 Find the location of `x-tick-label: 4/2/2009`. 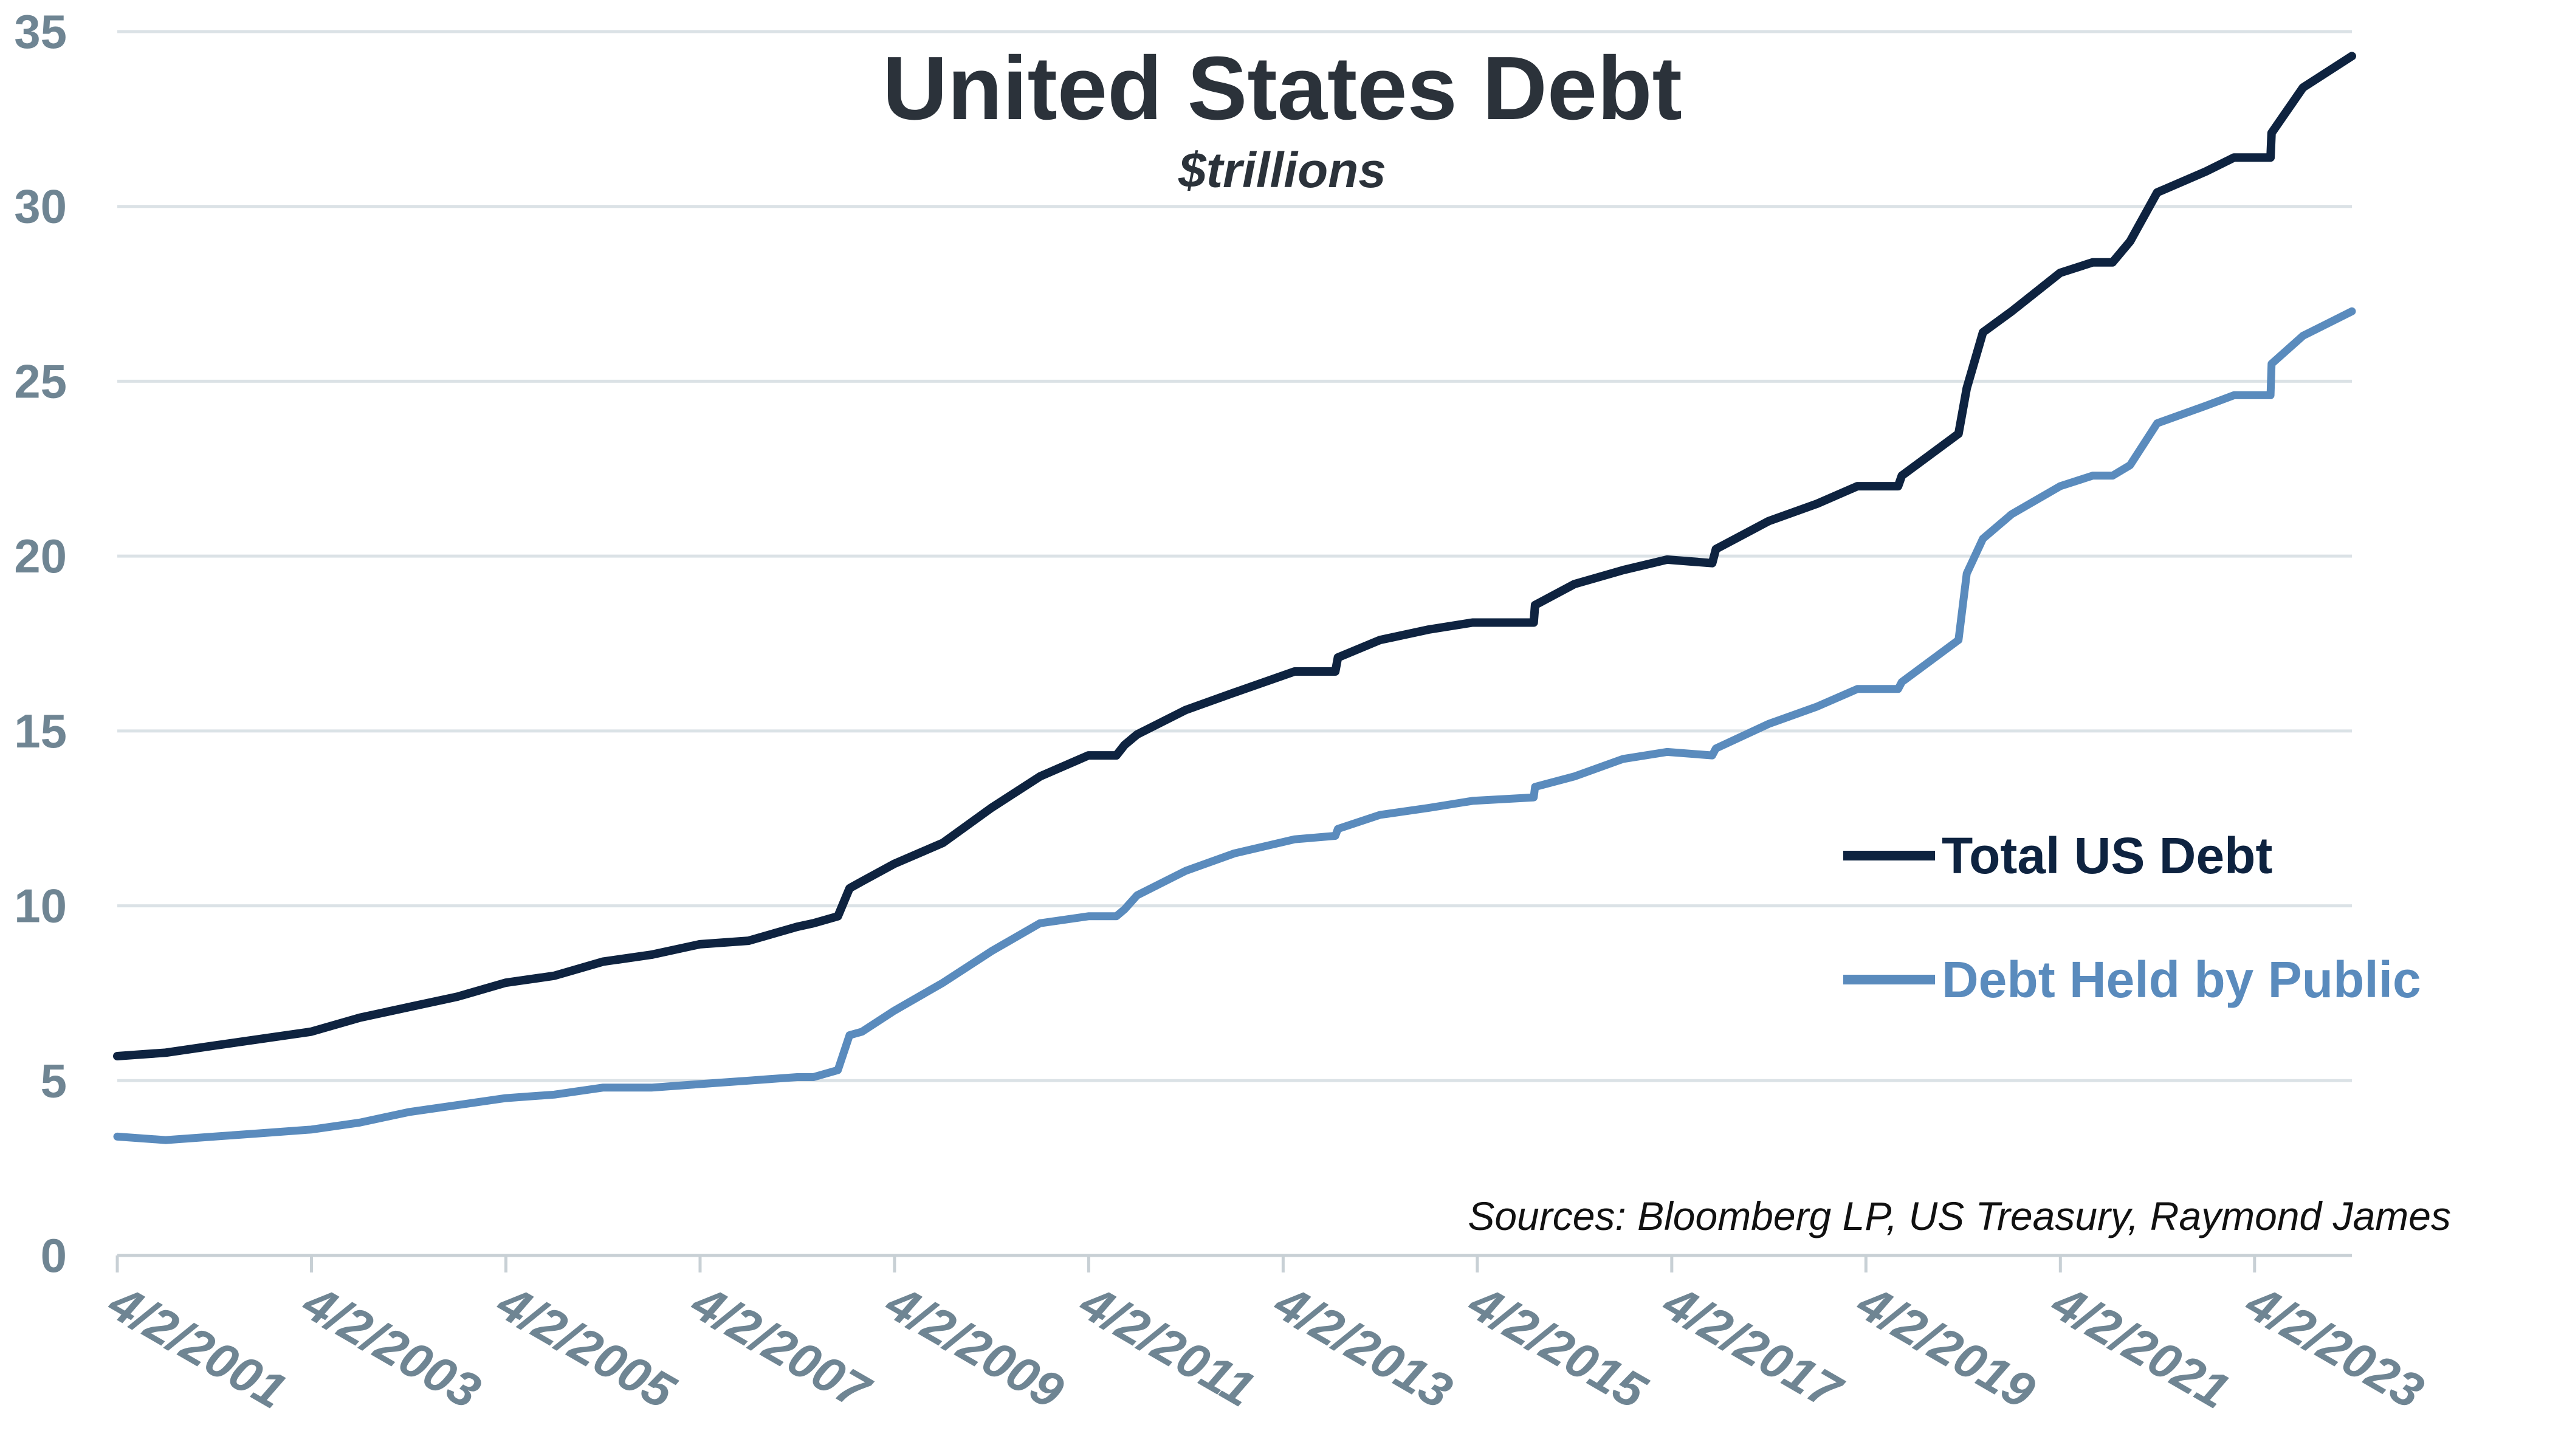

x-tick-label: 4/2/2009 is located at coordinates (975, 1347).